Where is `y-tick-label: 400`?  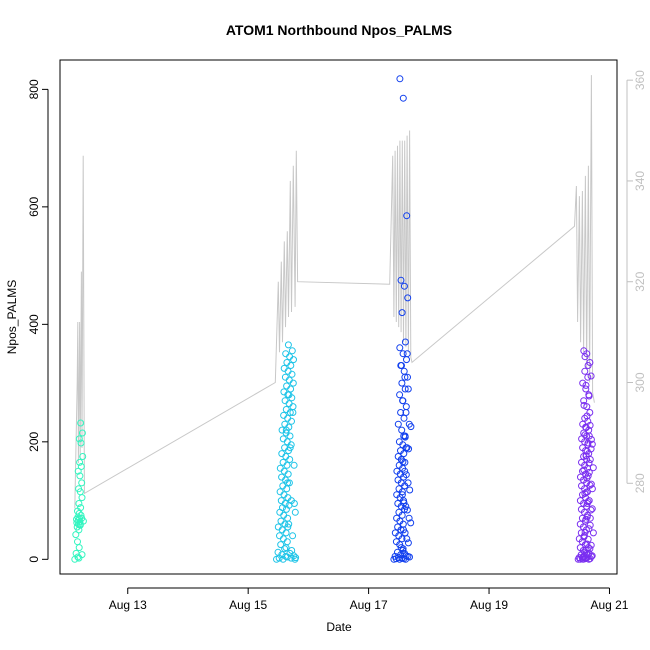
y-tick-label: 400 is located at coordinates (34, 324).